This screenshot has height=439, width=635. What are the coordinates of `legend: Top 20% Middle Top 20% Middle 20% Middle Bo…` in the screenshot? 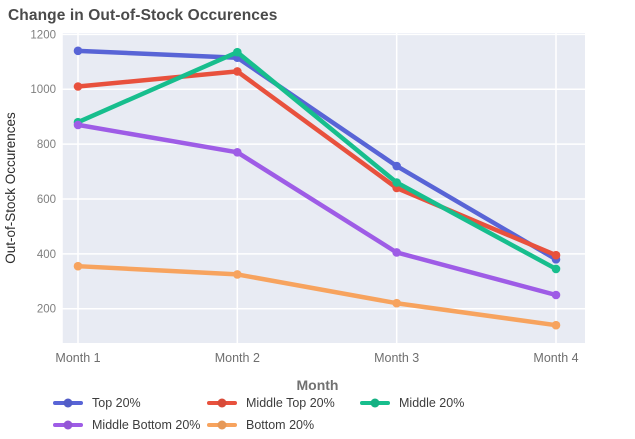 It's located at (258, 414).